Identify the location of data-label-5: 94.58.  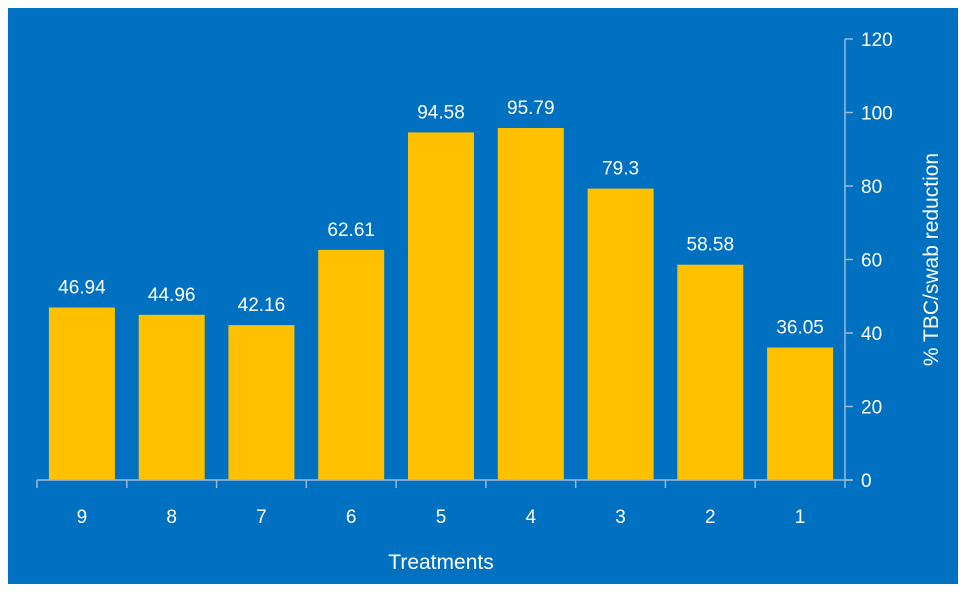
(441, 112).